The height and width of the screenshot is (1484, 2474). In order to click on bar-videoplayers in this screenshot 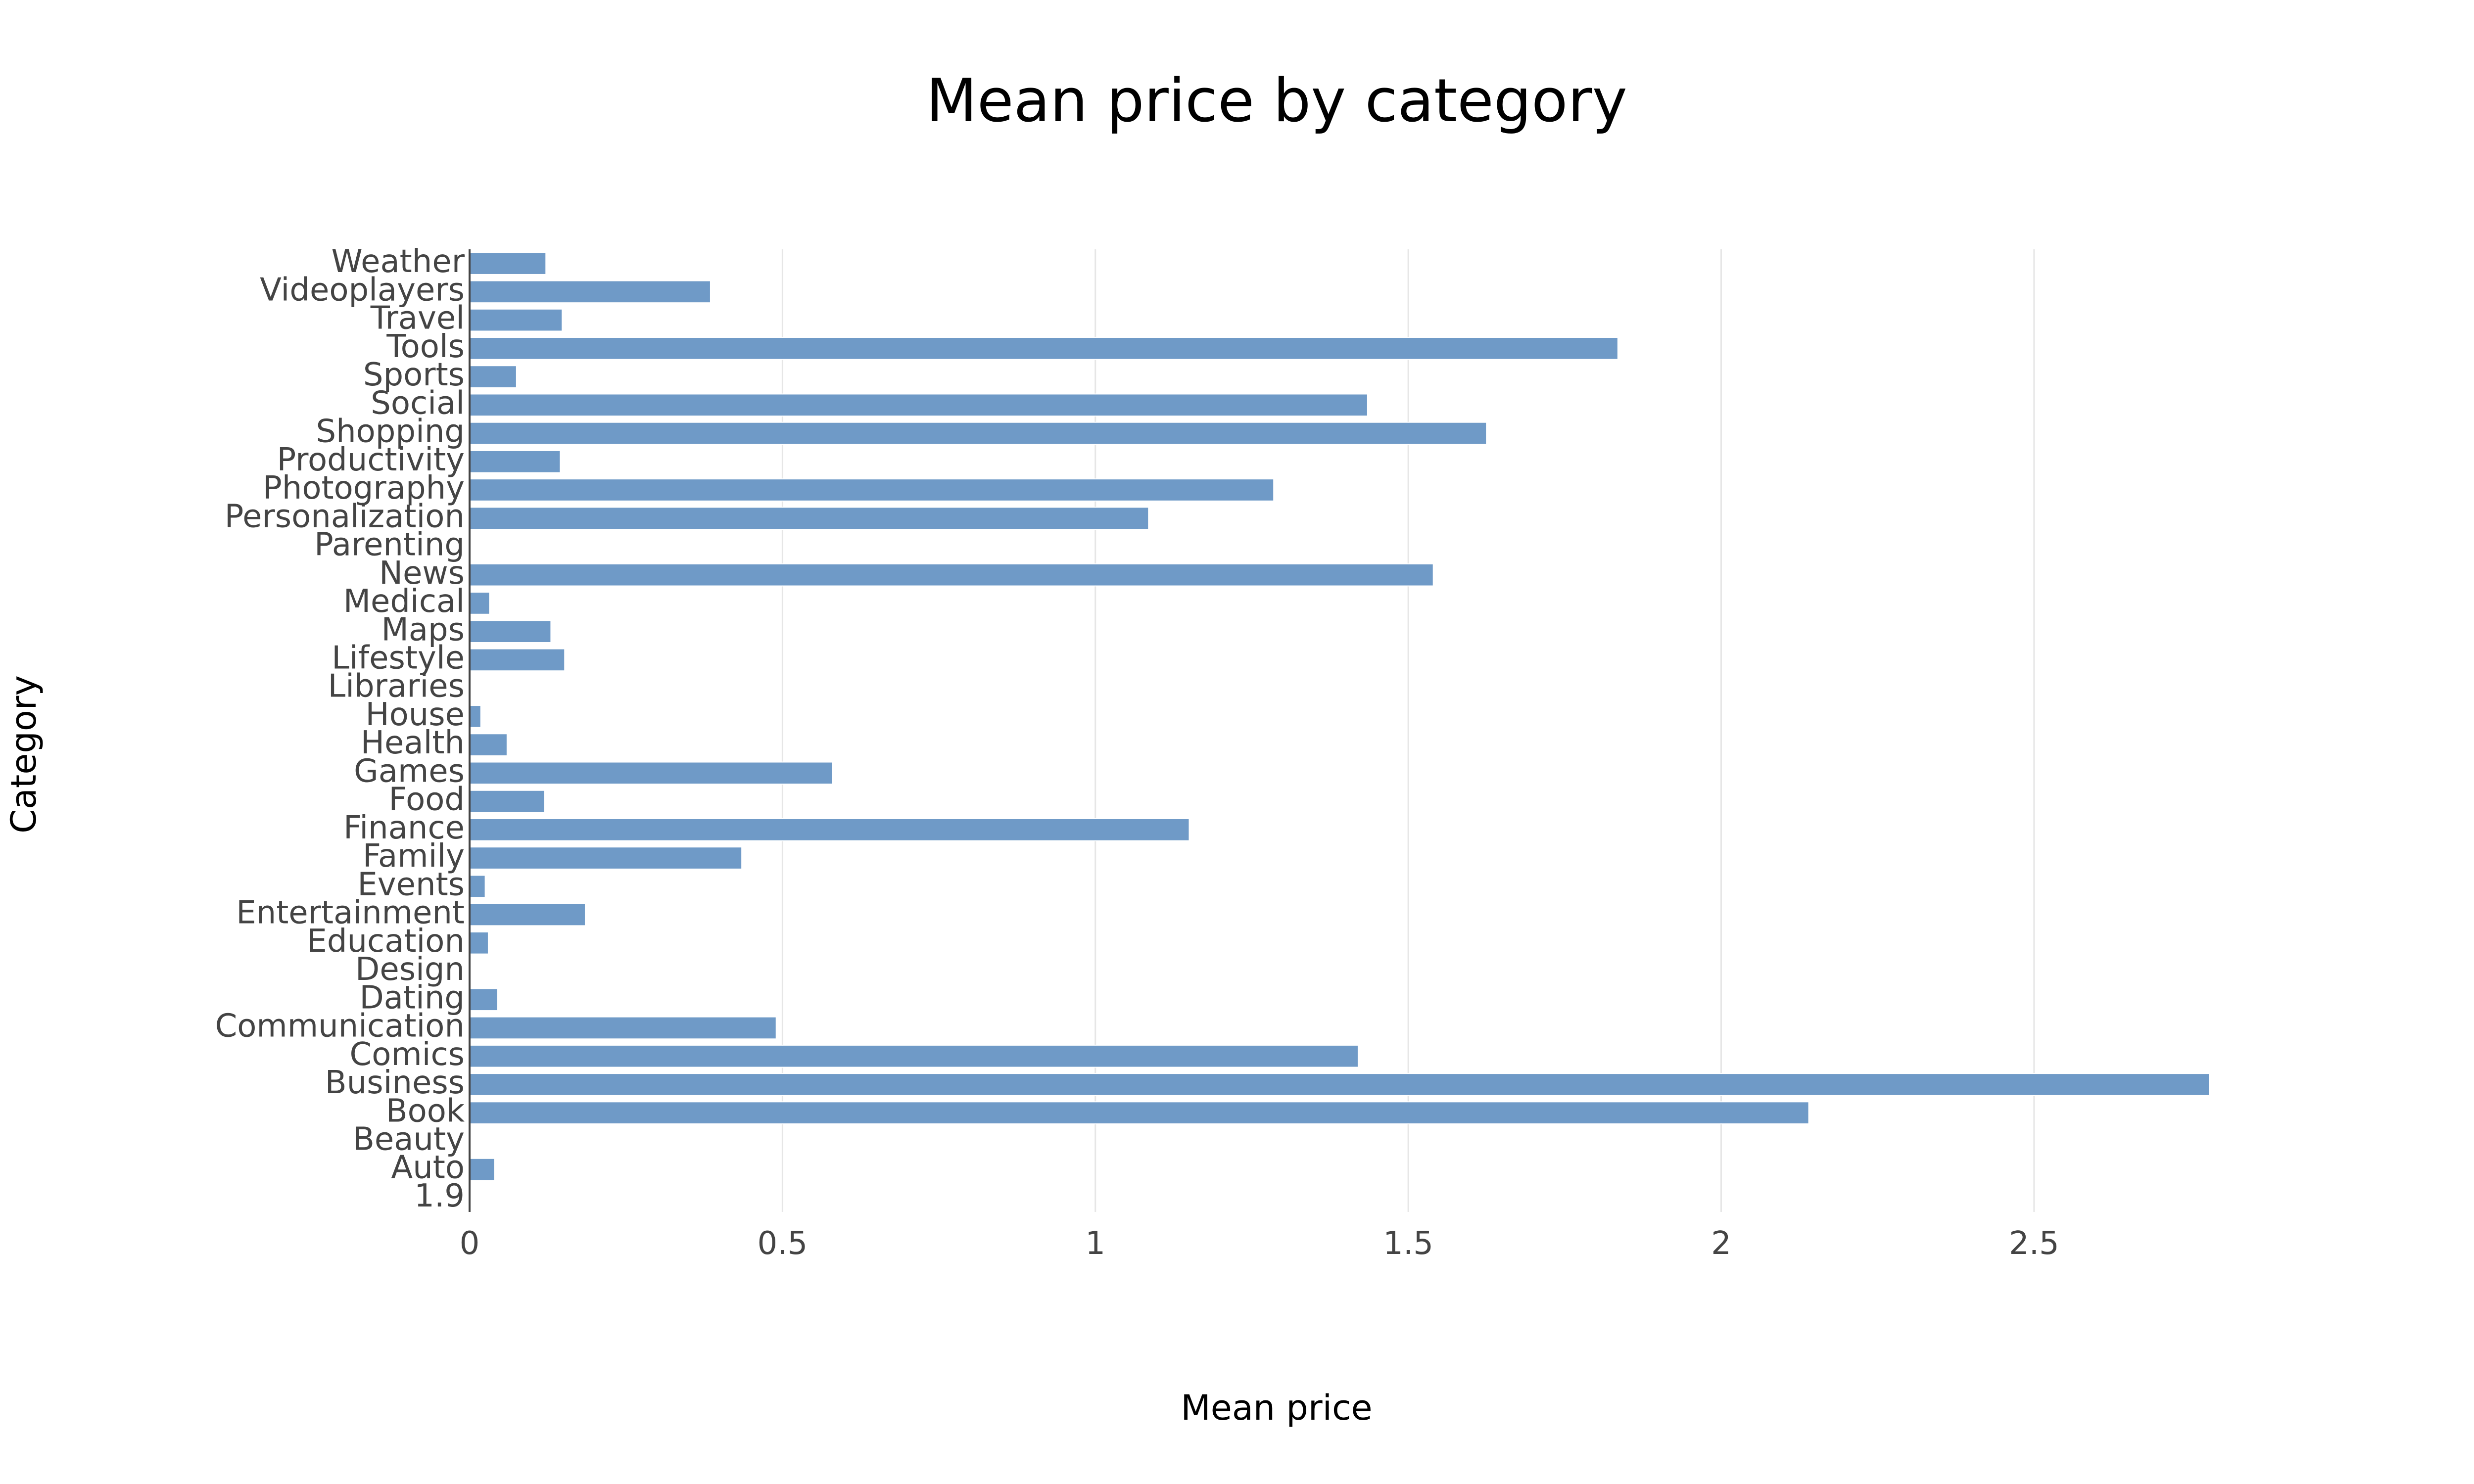, I will do `click(590, 292)`.